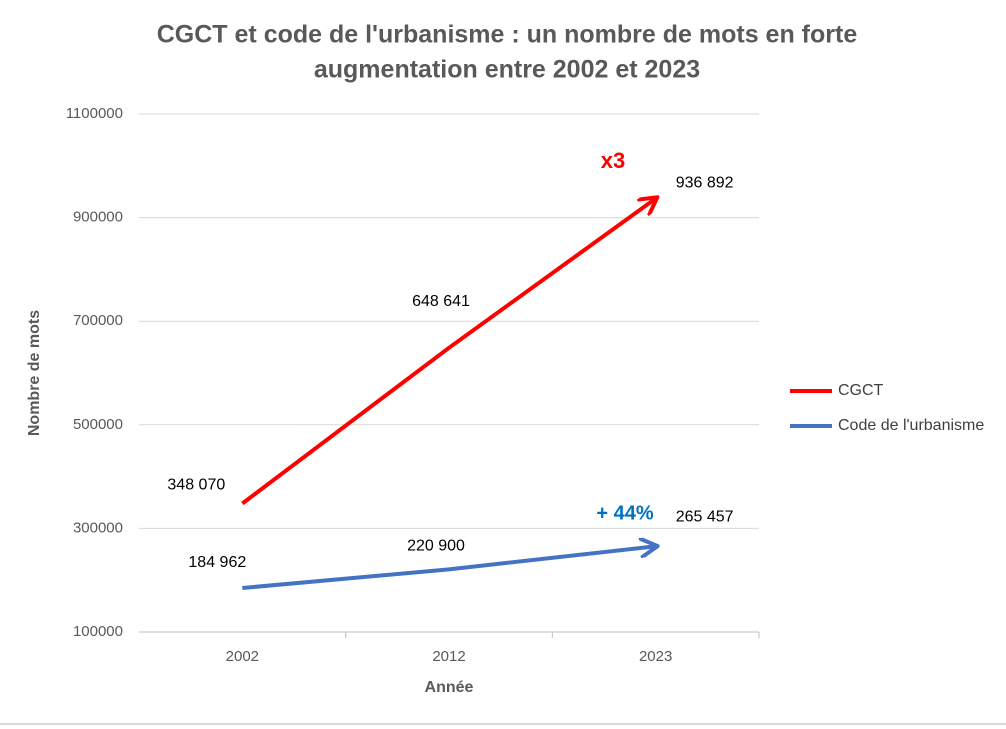  What do you see at coordinates (98, 217) in the screenshot?
I see `y-tick-label: 900000` at bounding box center [98, 217].